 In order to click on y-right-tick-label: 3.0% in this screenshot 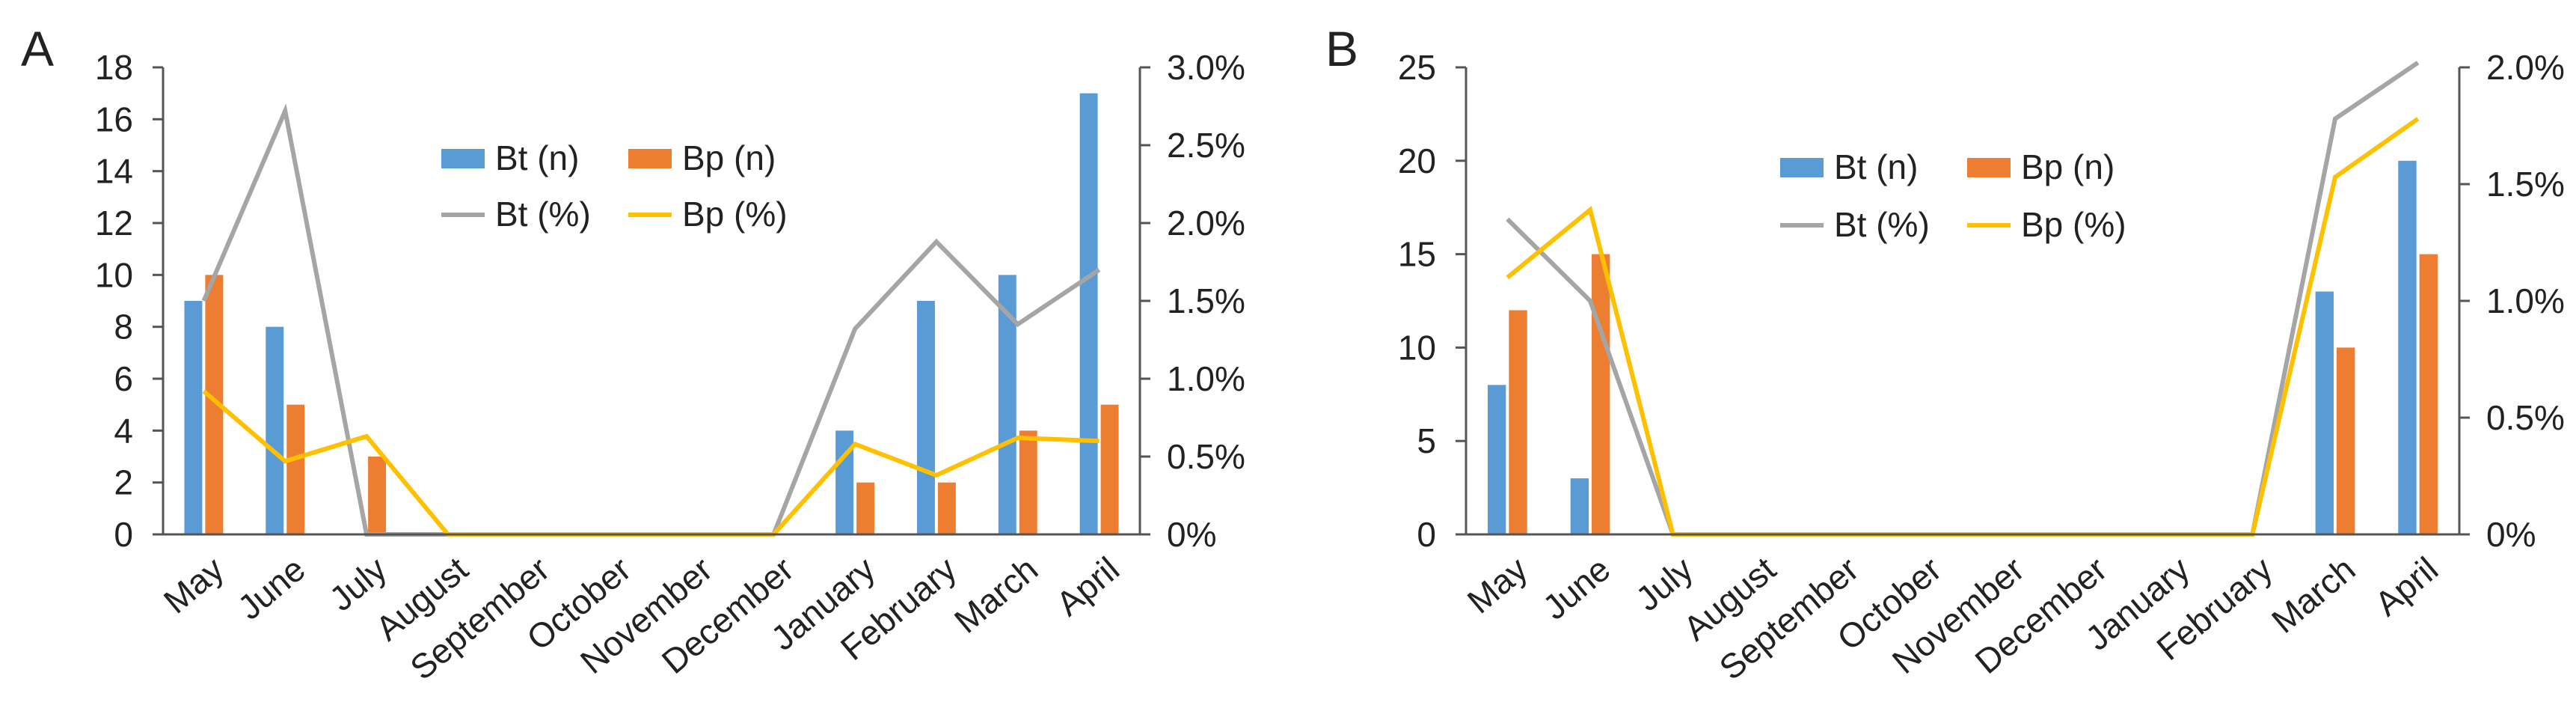, I will do `click(1206, 67)`.